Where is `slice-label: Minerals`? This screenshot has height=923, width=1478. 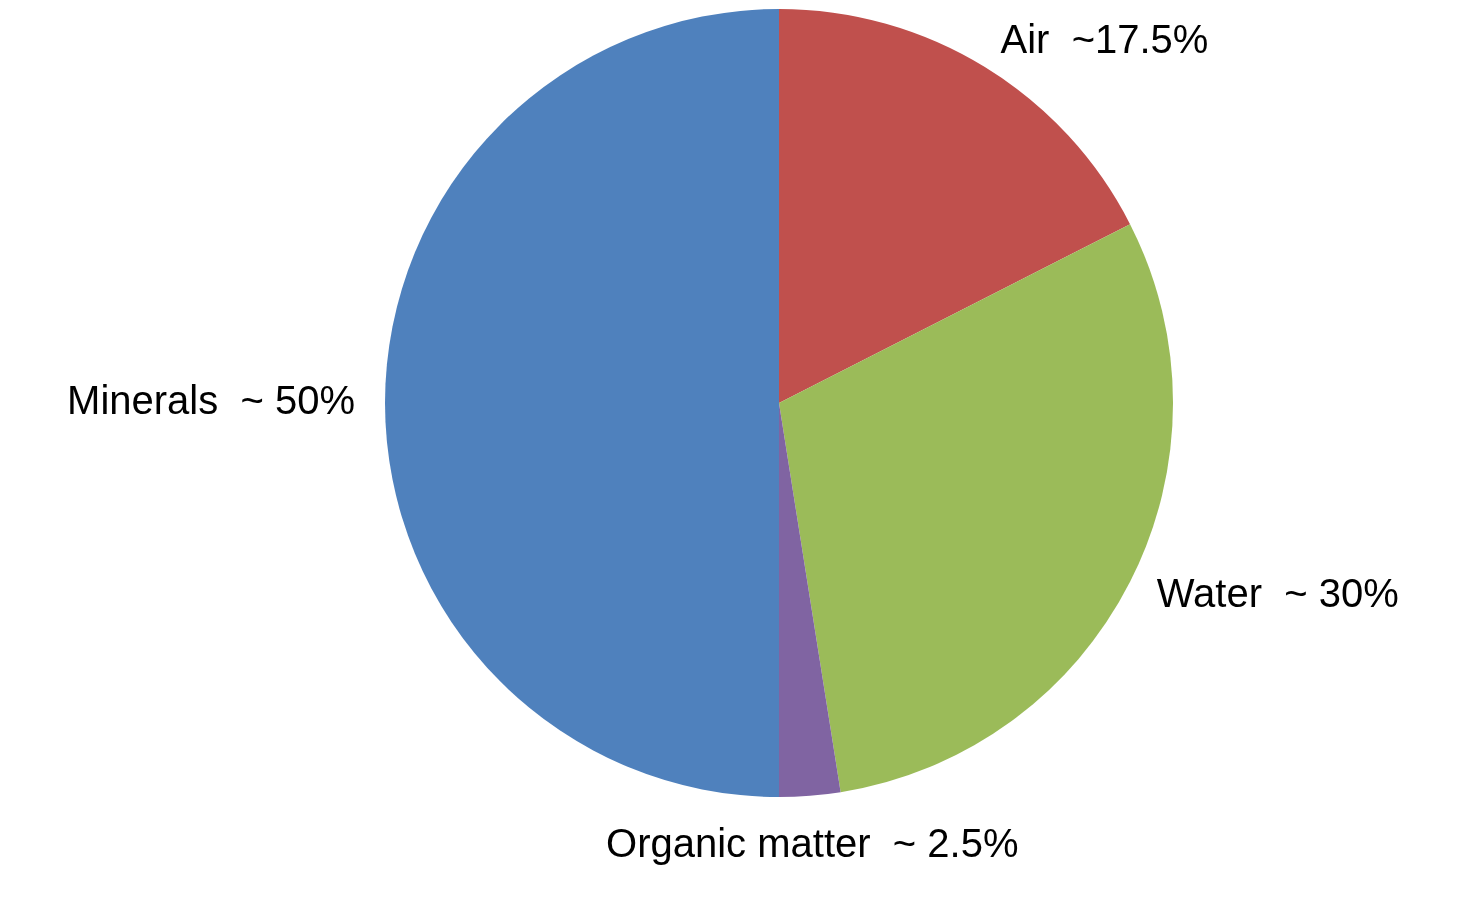
slice-label: Minerals is located at coordinates (143, 400).